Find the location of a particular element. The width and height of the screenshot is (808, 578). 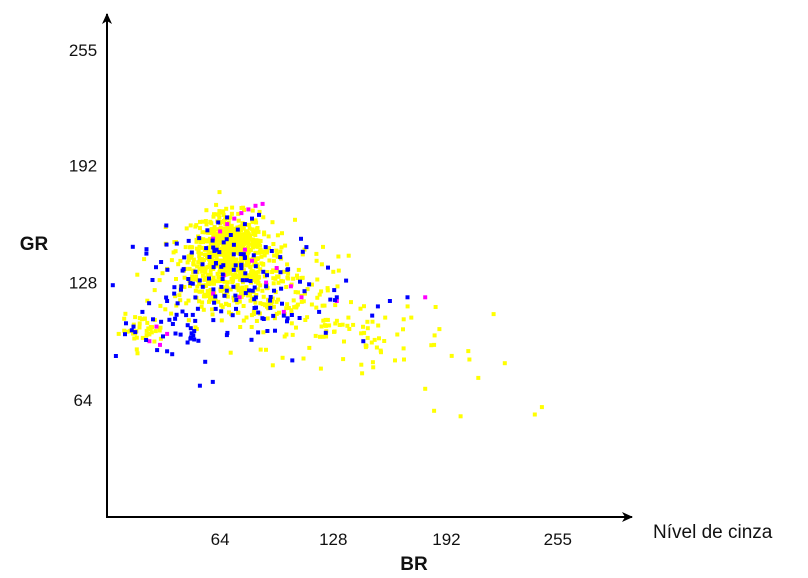

x-tick-label: 128 is located at coordinates (333, 539).